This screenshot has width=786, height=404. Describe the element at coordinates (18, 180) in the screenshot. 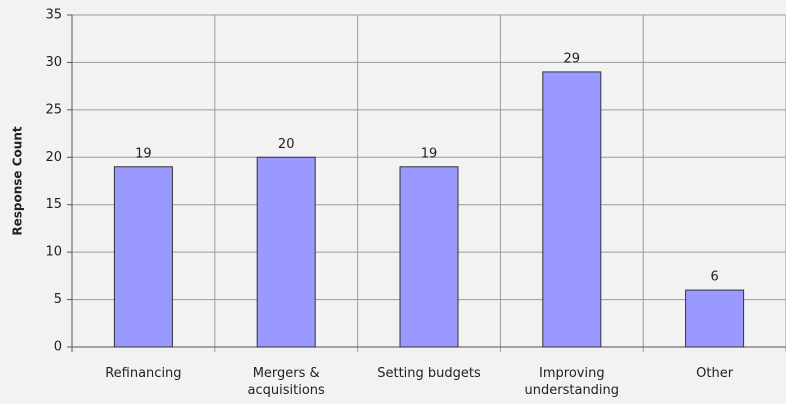

I see `y-axis-label: Response Count` at that location.